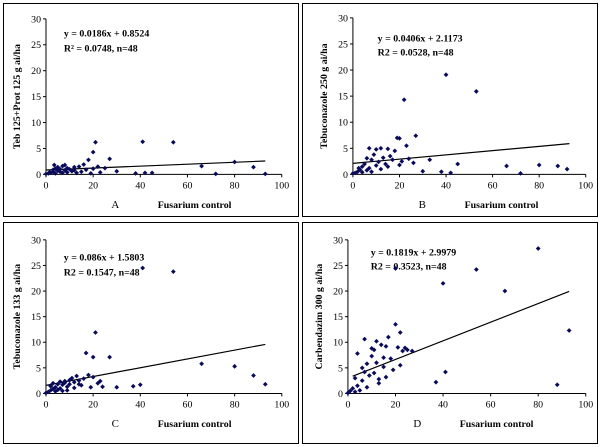 The image size is (600, 447). What do you see at coordinates (343, 97) in the screenshot?
I see `y-tick-label: 15` at bounding box center [343, 97].